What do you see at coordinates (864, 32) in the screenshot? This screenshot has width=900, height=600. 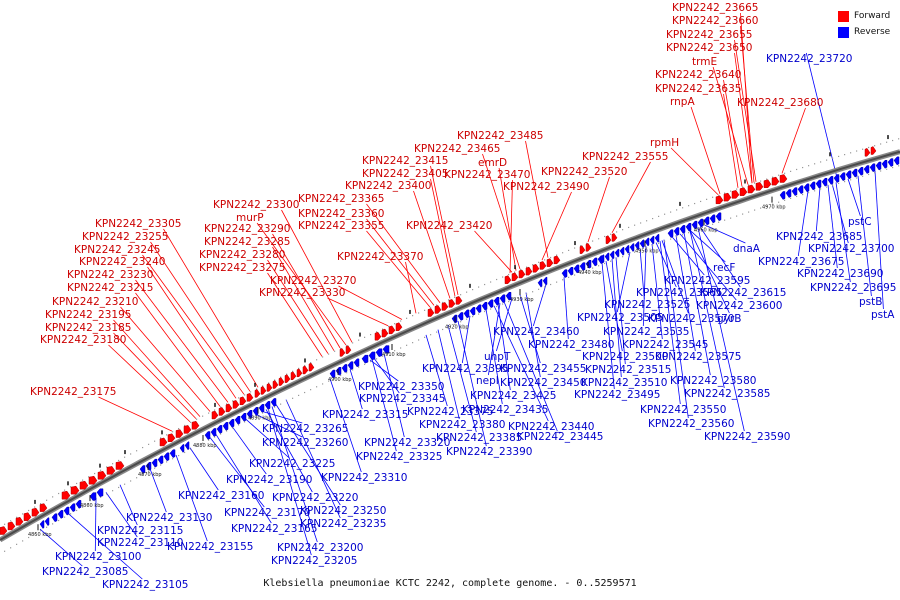 I see `legend-item-reverse: Reverse` at bounding box center [864, 32].